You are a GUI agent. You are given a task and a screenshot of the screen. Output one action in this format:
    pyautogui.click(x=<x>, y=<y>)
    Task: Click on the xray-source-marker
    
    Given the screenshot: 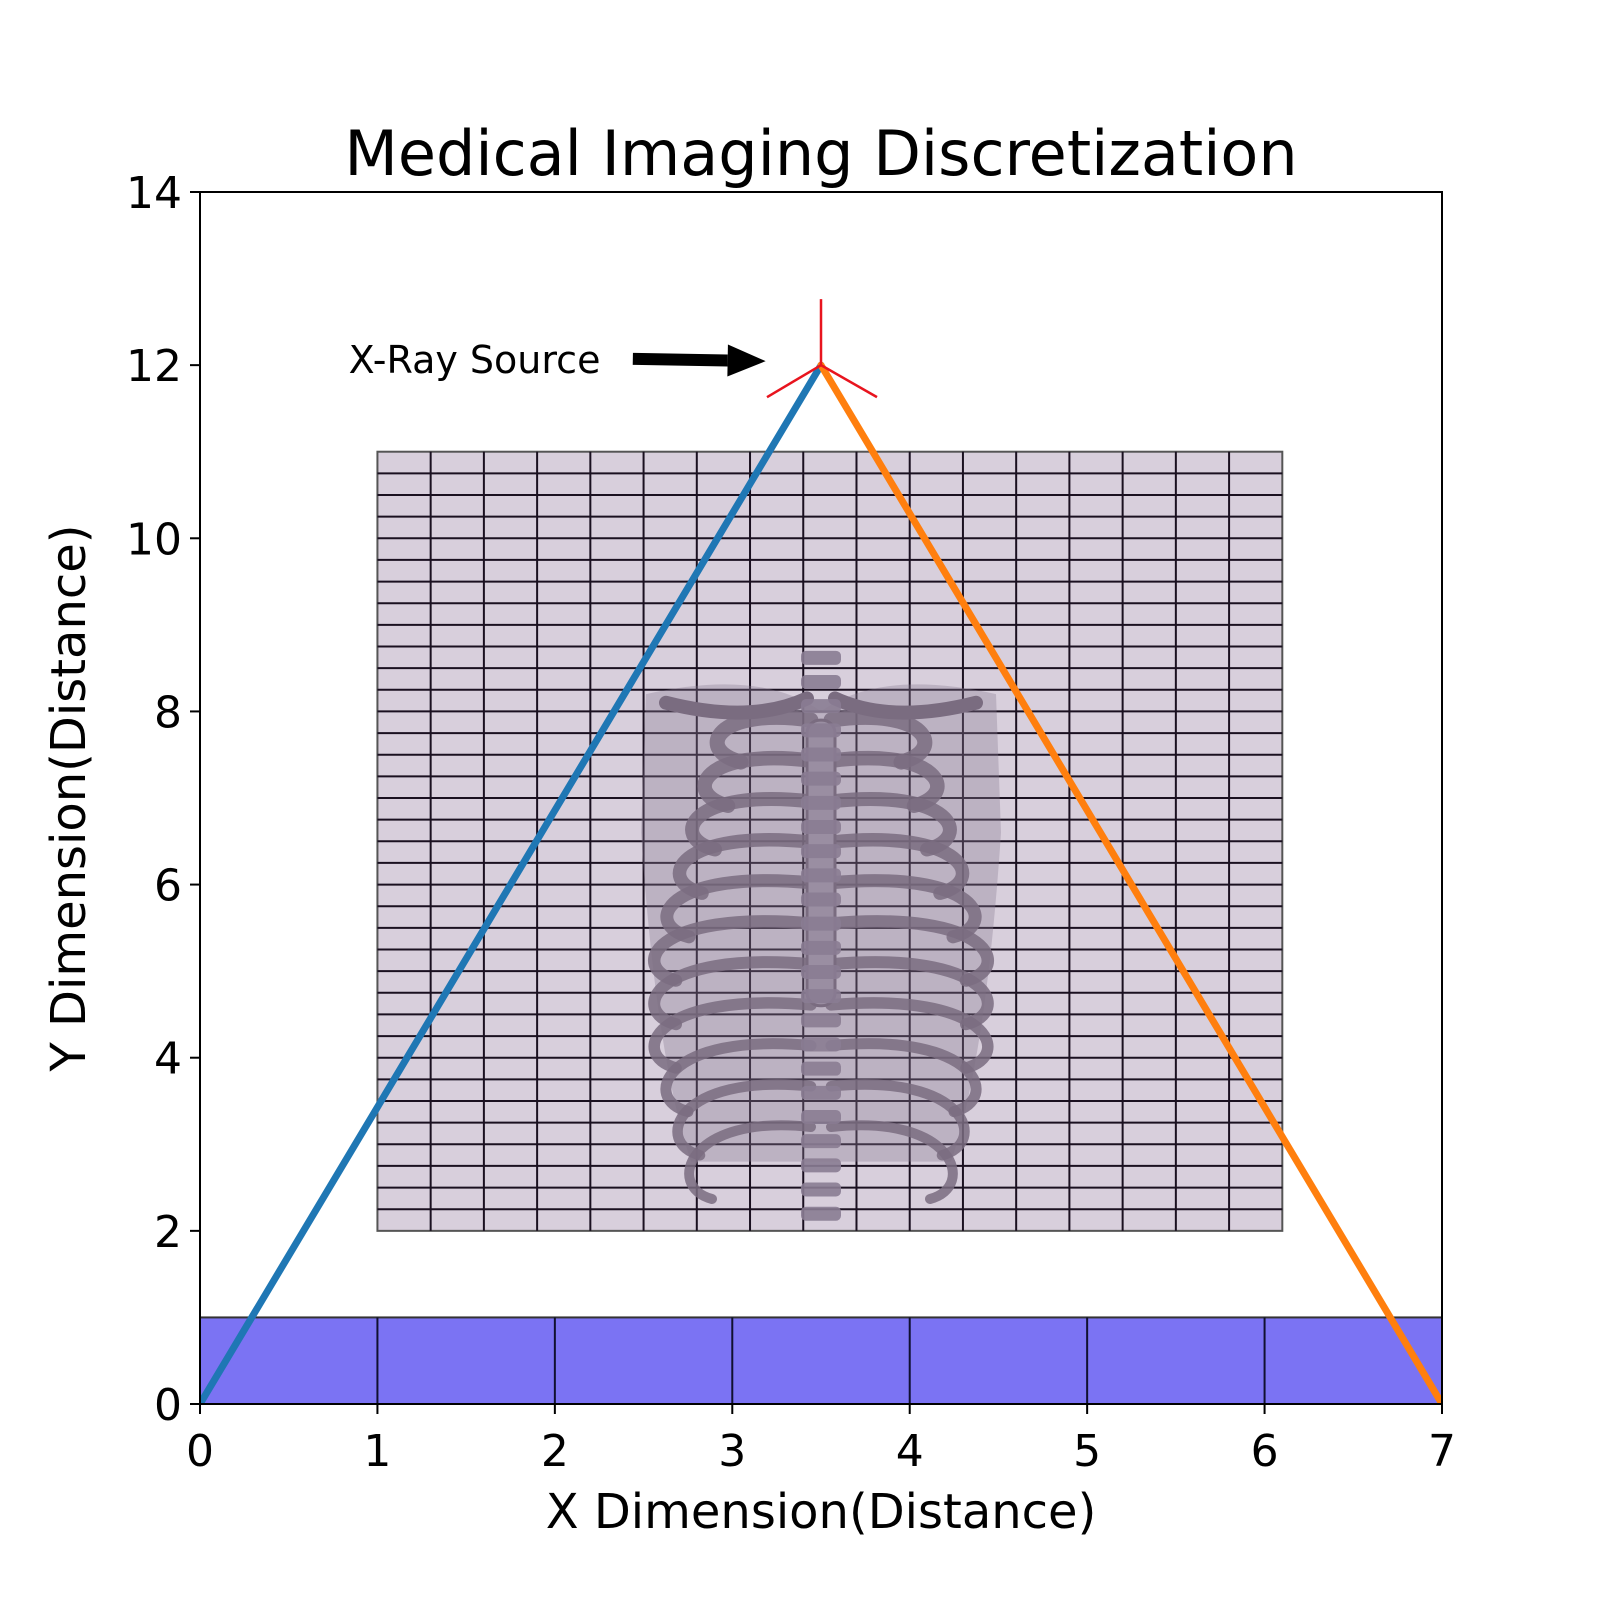 What is the action you would take?
    pyautogui.click(x=822, y=349)
    